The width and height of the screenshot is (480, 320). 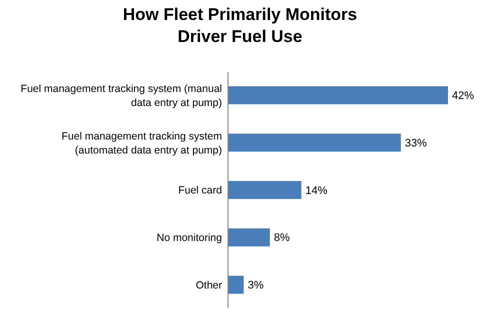 What do you see at coordinates (416, 143) in the screenshot?
I see `data-label: 33%` at bounding box center [416, 143].